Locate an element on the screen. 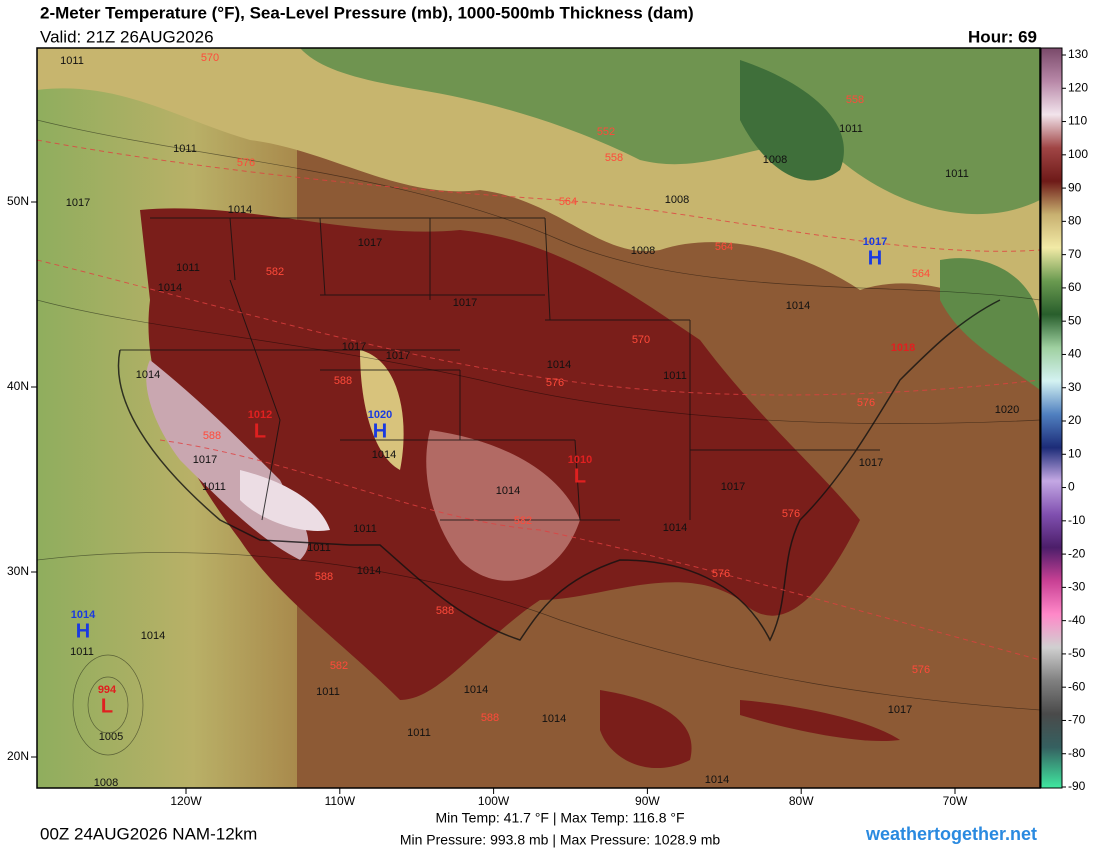  colorbar-tick-label: -50 is located at coordinates (1077, 653).